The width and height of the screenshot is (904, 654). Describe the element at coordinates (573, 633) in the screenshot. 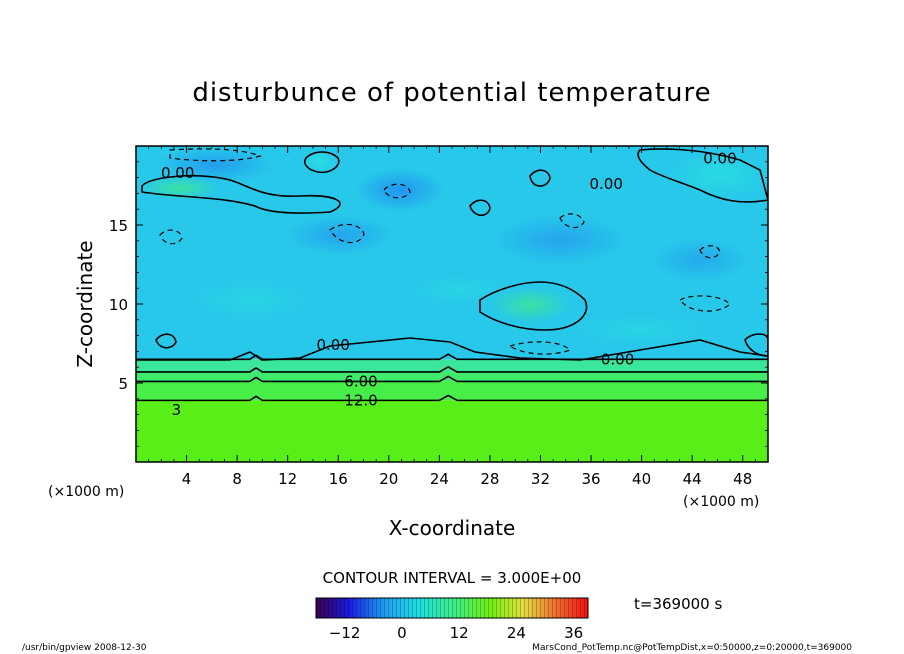

I see `colorbar-tick-label: 36` at that location.